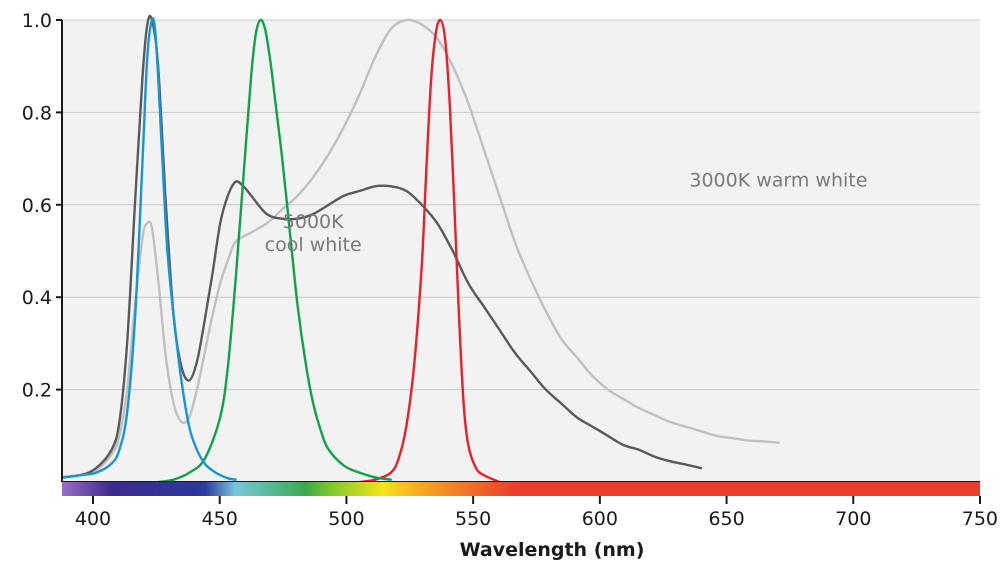  Describe the element at coordinates (313, 245) in the screenshot. I see `series-annotation: cool white` at that location.